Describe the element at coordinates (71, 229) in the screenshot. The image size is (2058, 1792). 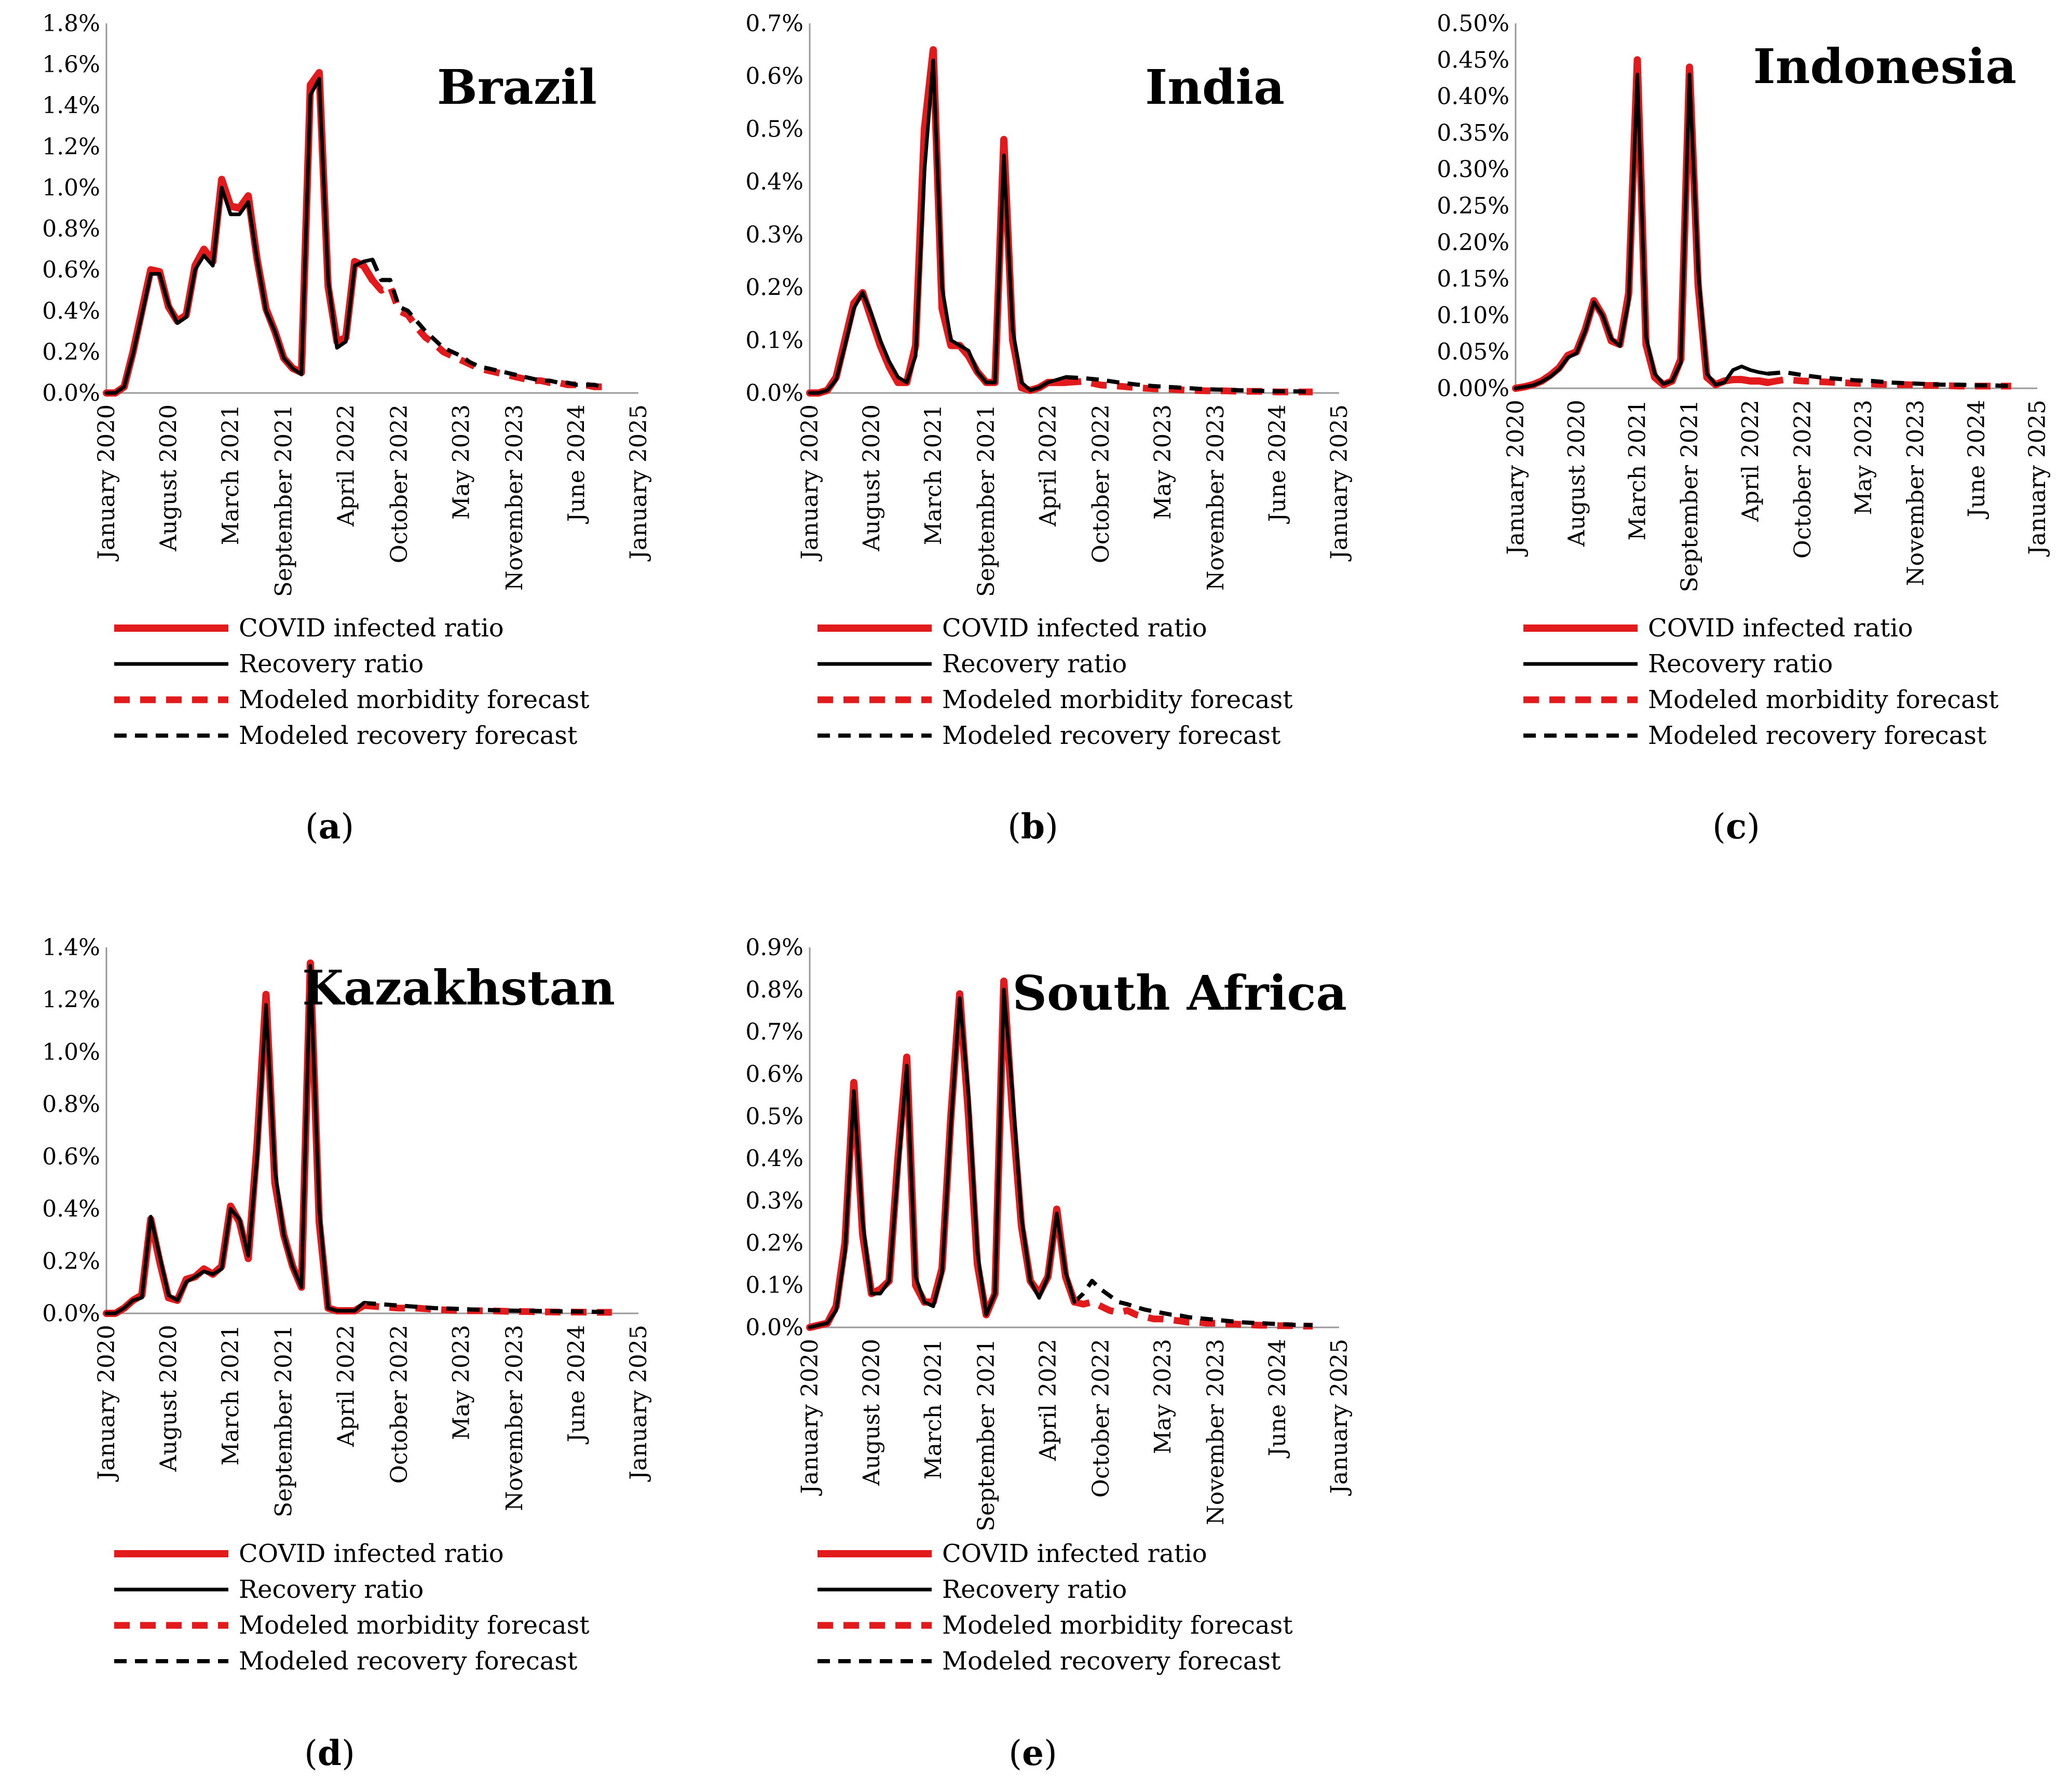
I see `y-tick-label: 0.8%` at that location.